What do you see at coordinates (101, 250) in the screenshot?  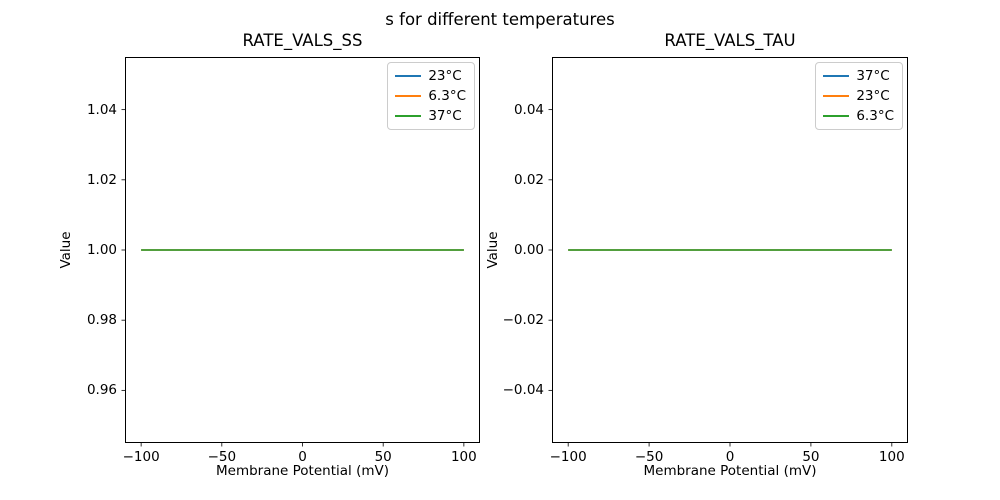 I see `y-tick-label: 1.00` at bounding box center [101, 250].